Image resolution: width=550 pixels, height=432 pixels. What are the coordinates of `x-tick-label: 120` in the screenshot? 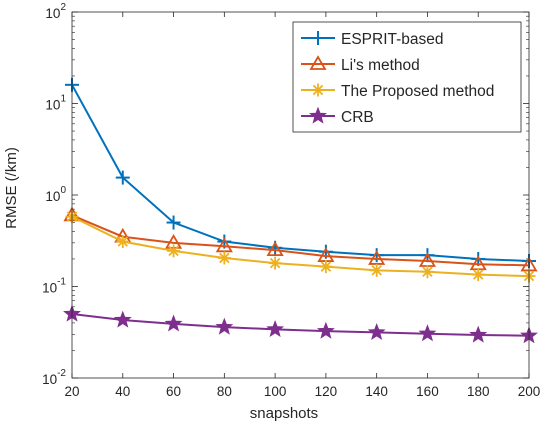 It's located at (326, 391).